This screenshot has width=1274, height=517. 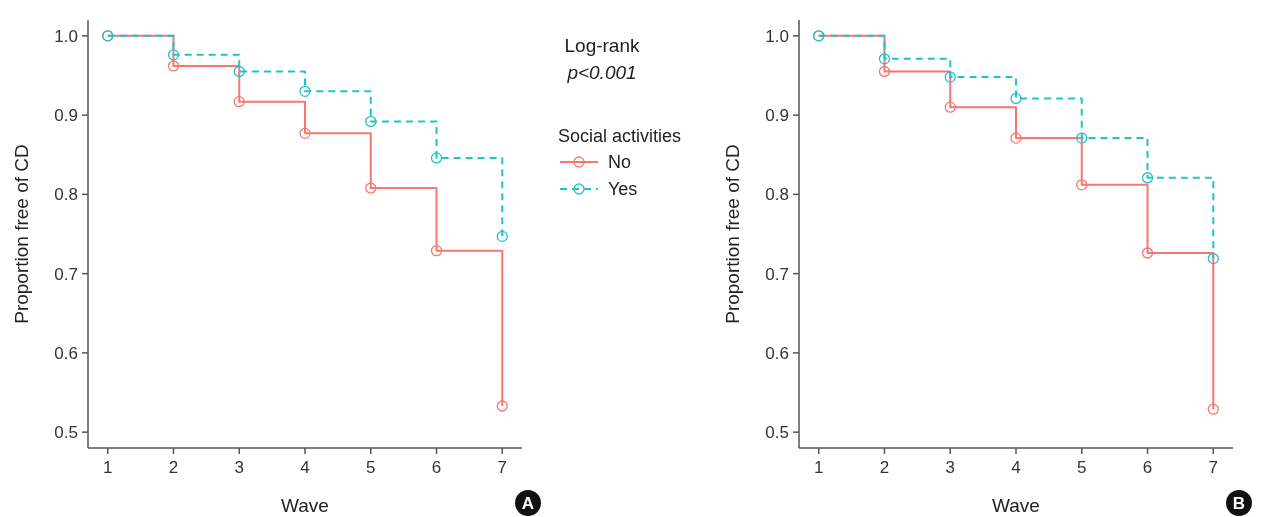 What do you see at coordinates (620, 136) in the screenshot?
I see `legend-title: Social activities` at bounding box center [620, 136].